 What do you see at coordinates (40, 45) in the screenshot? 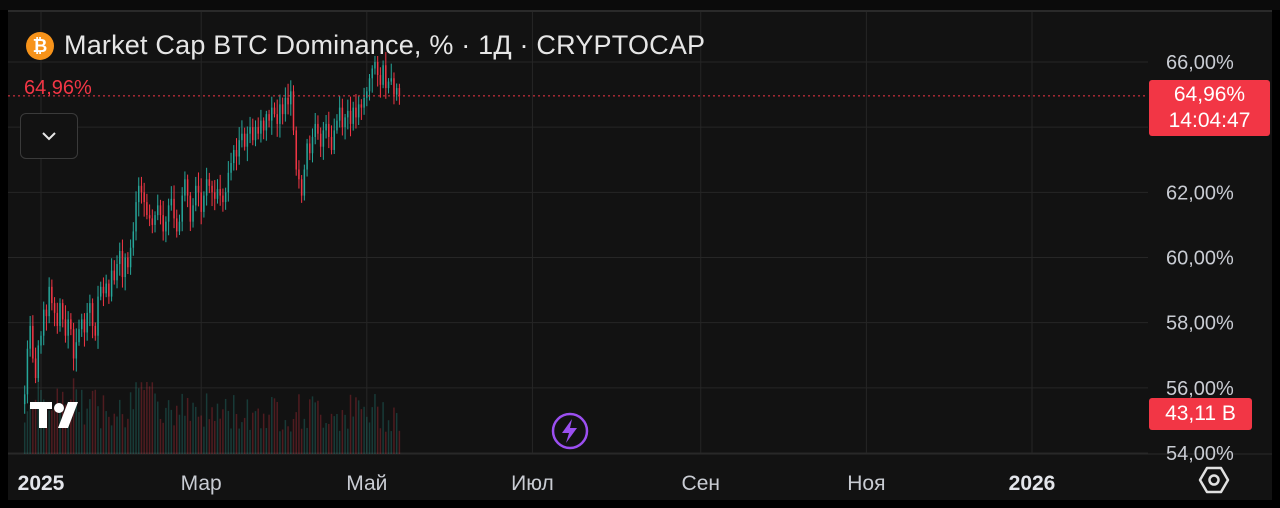
I see `bitcoin-icon: ₿` at bounding box center [40, 45].